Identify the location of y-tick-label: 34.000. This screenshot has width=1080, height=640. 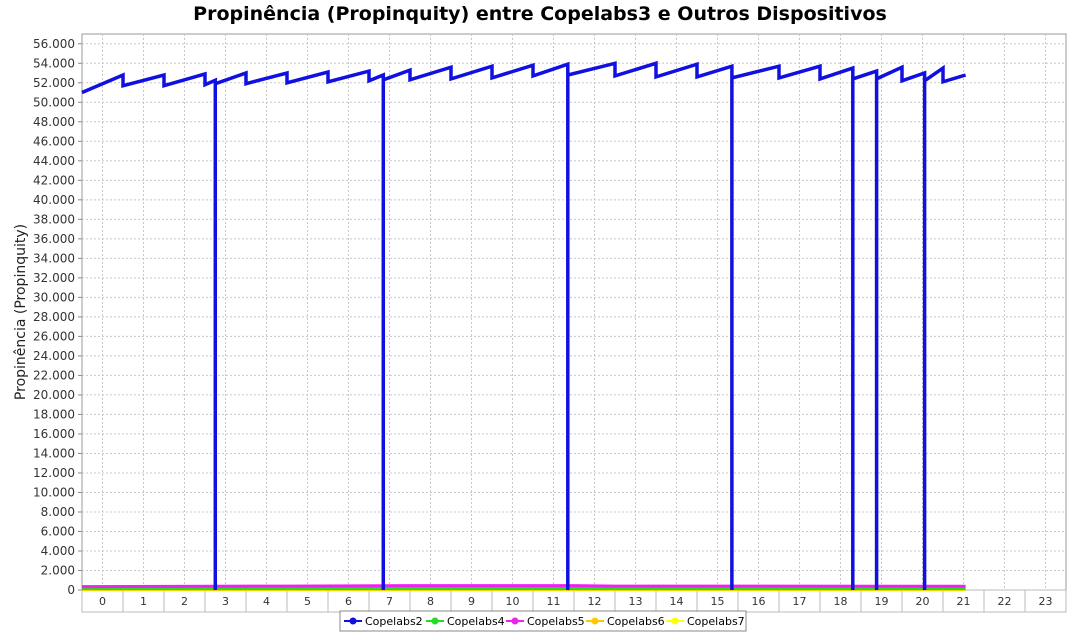
(54, 258).